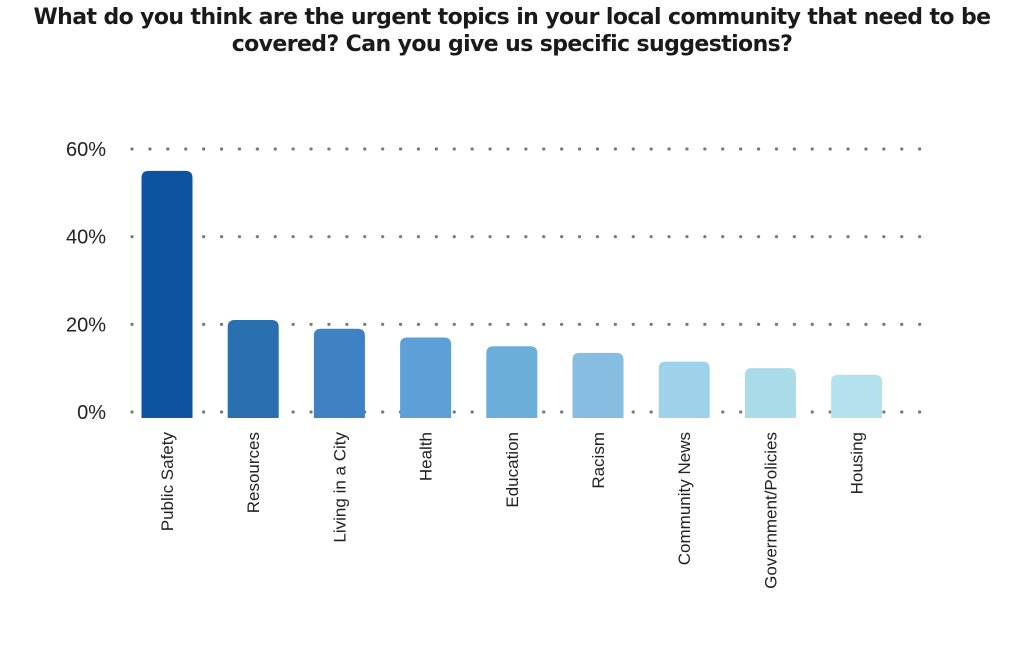  I want to click on x-tick-label: Public Safety, so click(167, 482).